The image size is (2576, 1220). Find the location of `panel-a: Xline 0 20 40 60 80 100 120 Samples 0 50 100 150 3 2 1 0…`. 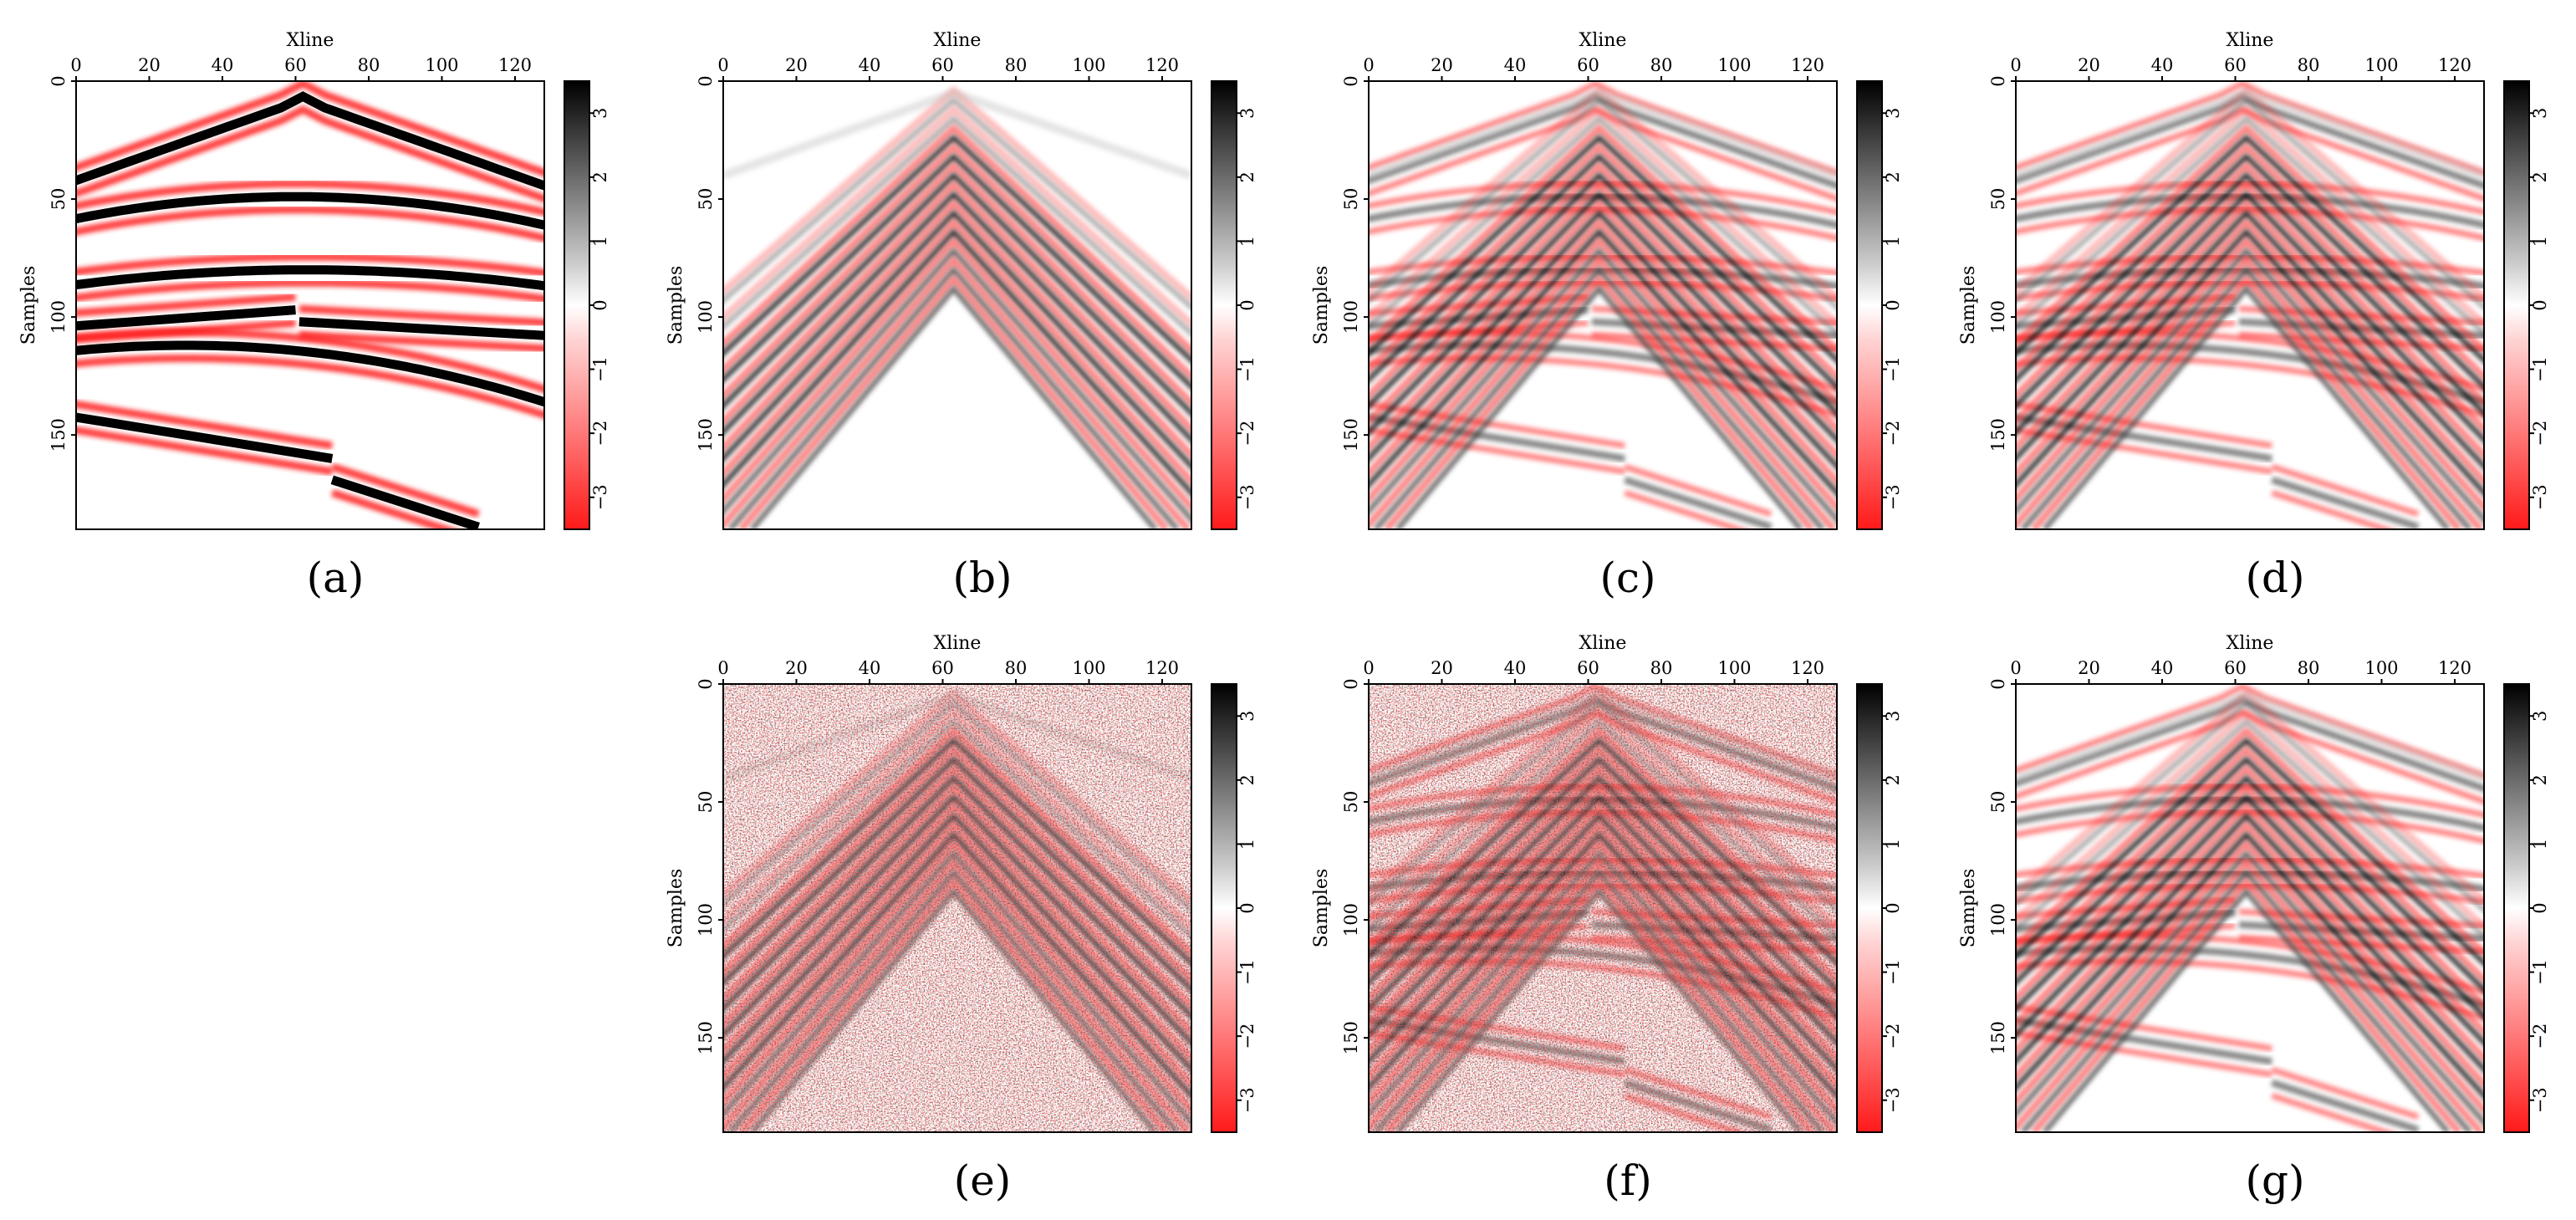

panel-a: Xline 0 20 40 60 80 100 120 Samples 0 50 100 150 3 2 1 0… is located at coordinates (314, 316).